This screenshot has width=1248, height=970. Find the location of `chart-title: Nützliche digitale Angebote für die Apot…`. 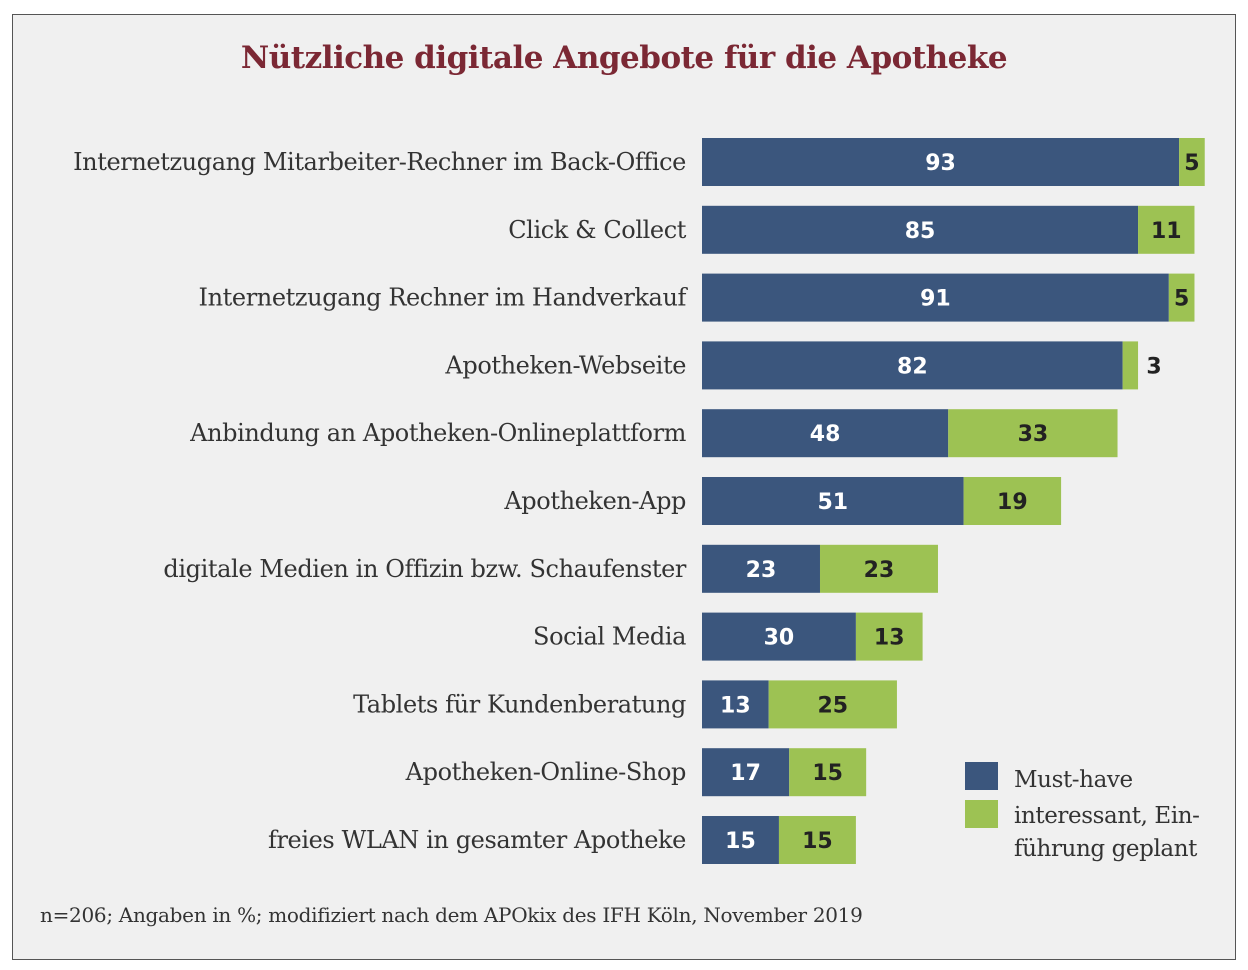

chart-title: Nützliche digitale Angebote für die Apot… is located at coordinates (624, 58).